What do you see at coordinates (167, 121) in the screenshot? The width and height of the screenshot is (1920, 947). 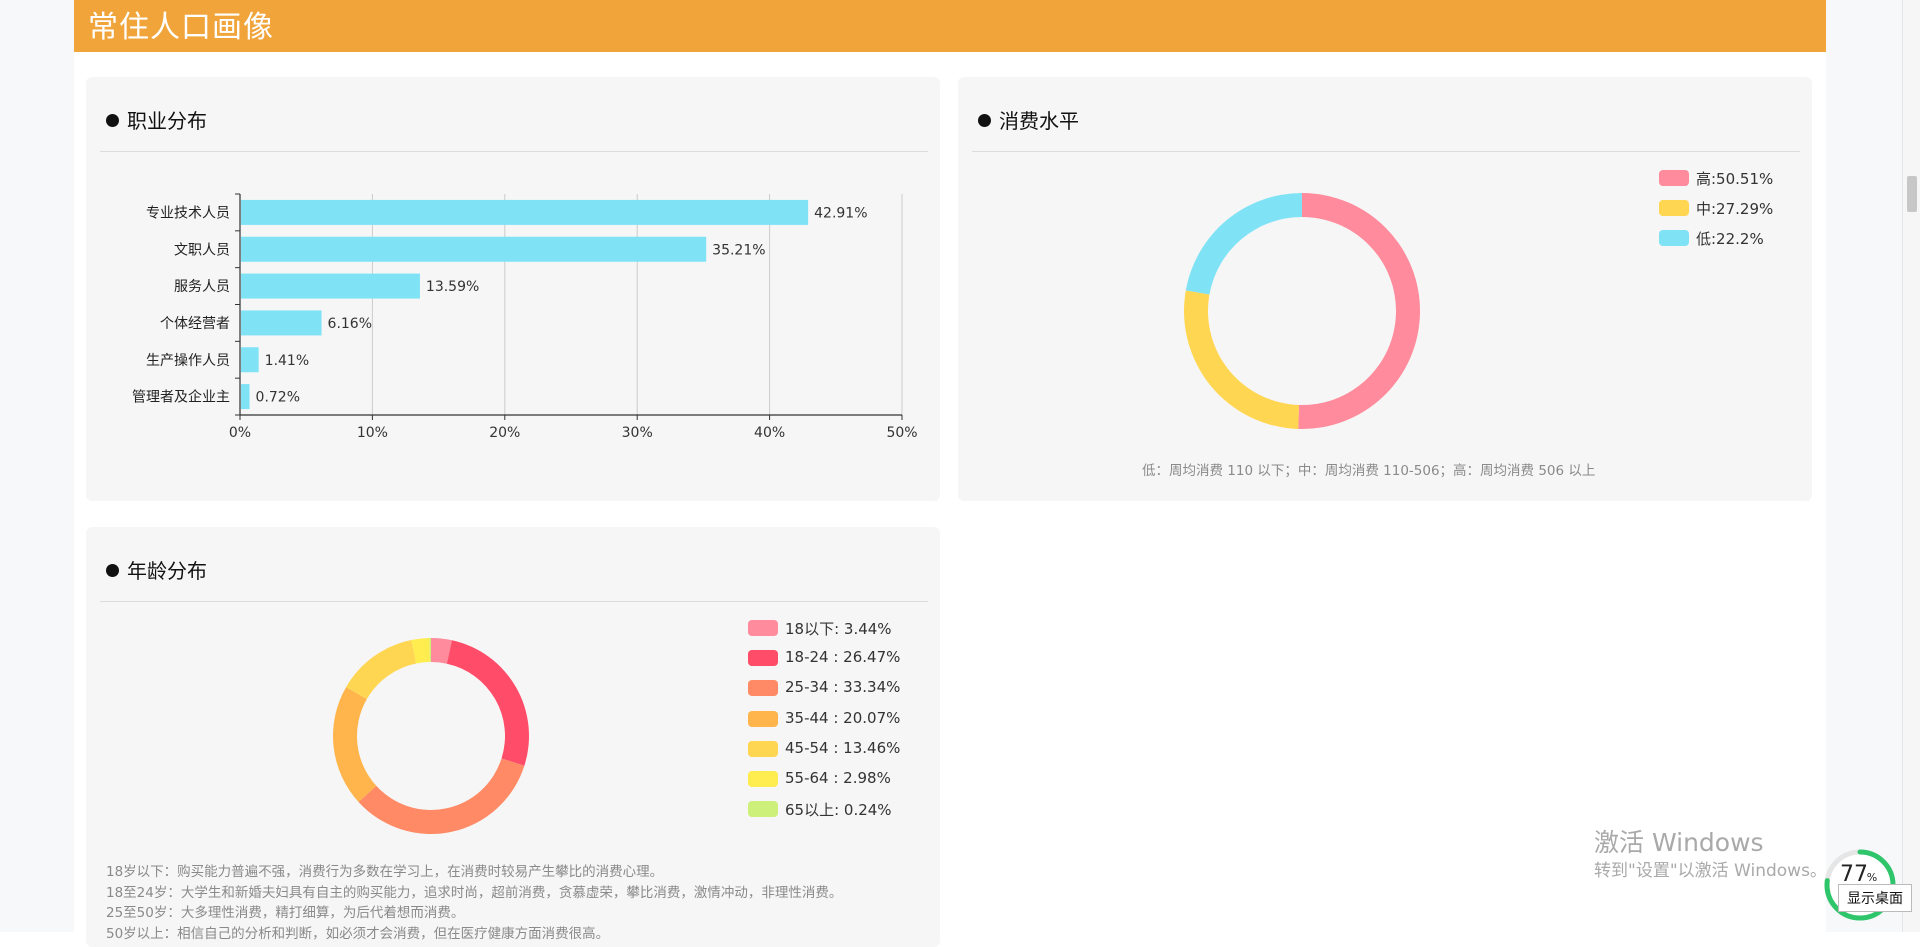 I see `occupation-title-text: 职业分布` at bounding box center [167, 121].